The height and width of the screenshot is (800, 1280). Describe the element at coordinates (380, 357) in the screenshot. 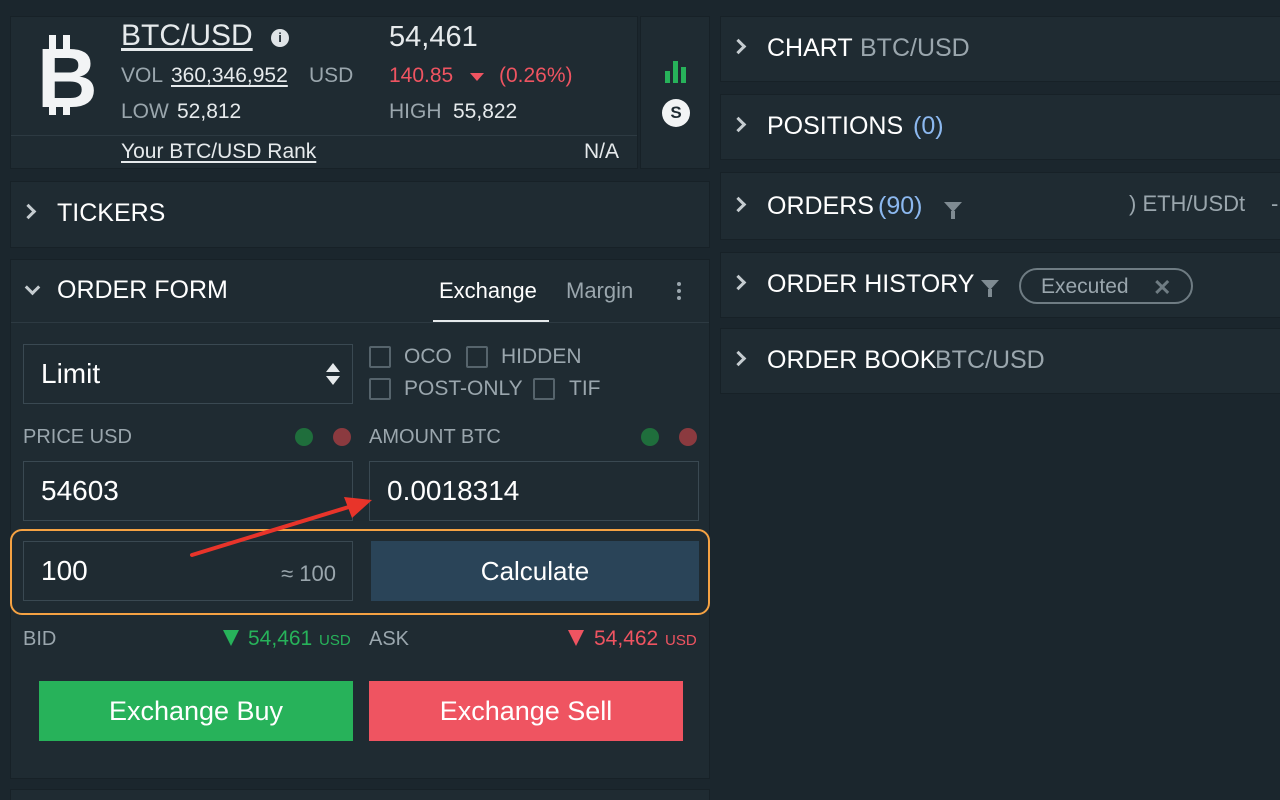

I see `oco-checkbox` at that location.